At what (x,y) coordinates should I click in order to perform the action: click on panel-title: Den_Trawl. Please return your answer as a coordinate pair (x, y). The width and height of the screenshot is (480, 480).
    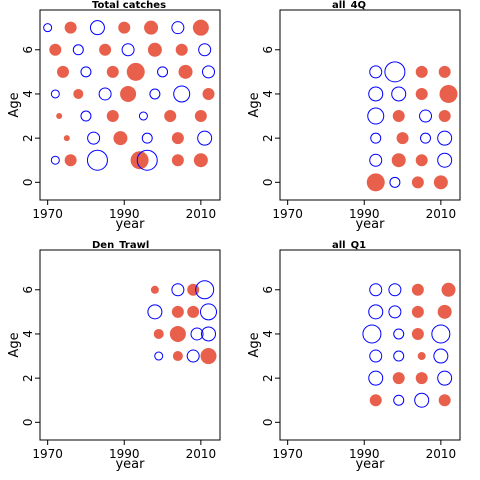
    Looking at the image, I should click on (120, 245).